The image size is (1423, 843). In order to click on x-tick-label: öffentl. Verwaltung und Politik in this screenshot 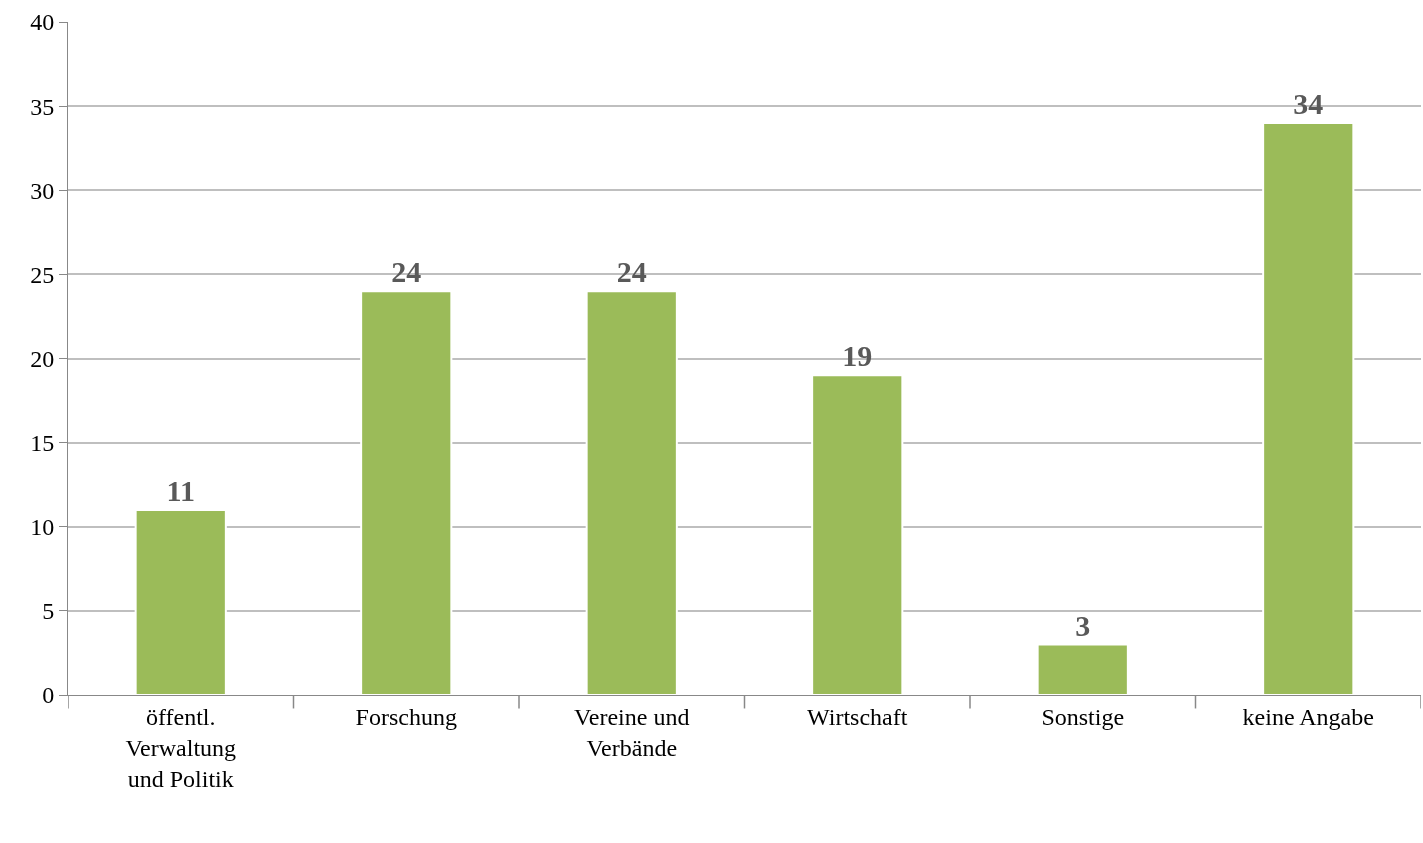, I will do `click(181, 748)`.